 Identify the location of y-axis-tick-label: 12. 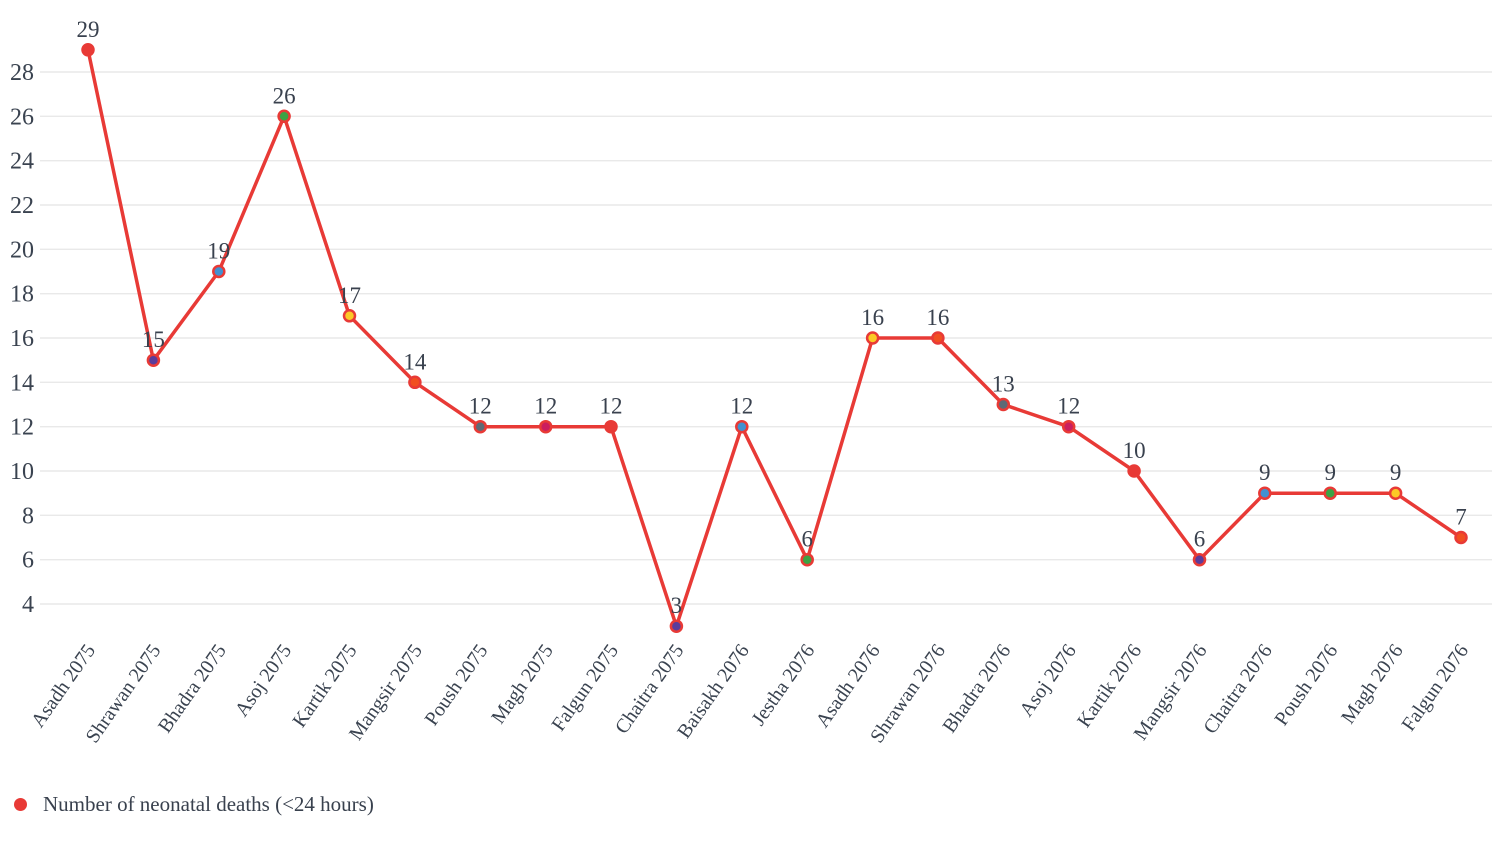
(22, 428).